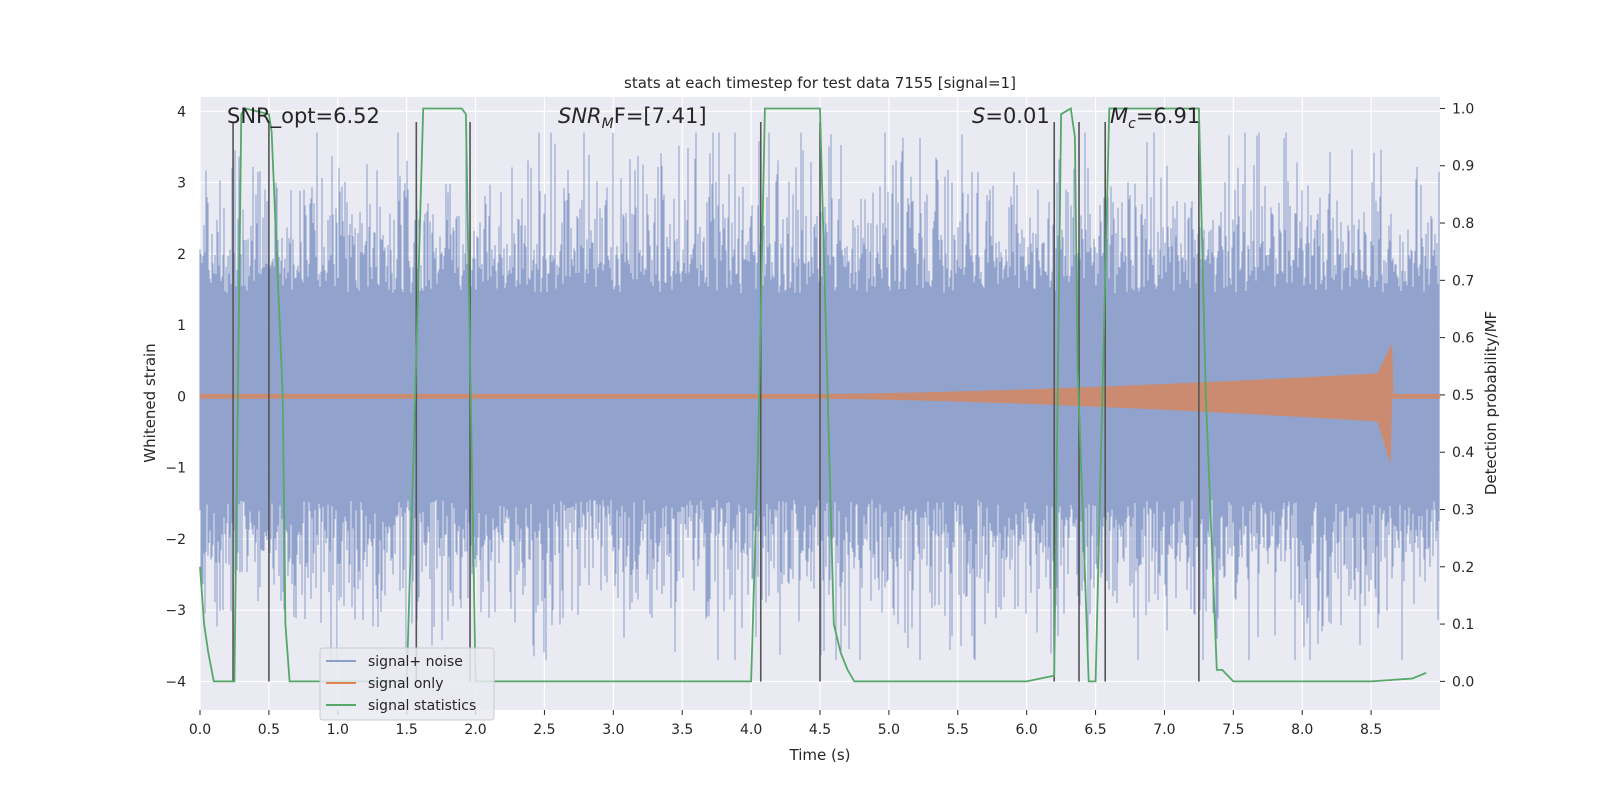 The height and width of the screenshot is (800, 1600). What do you see at coordinates (1168, 116) in the screenshot?
I see `mc-value: =6.91` at bounding box center [1168, 116].